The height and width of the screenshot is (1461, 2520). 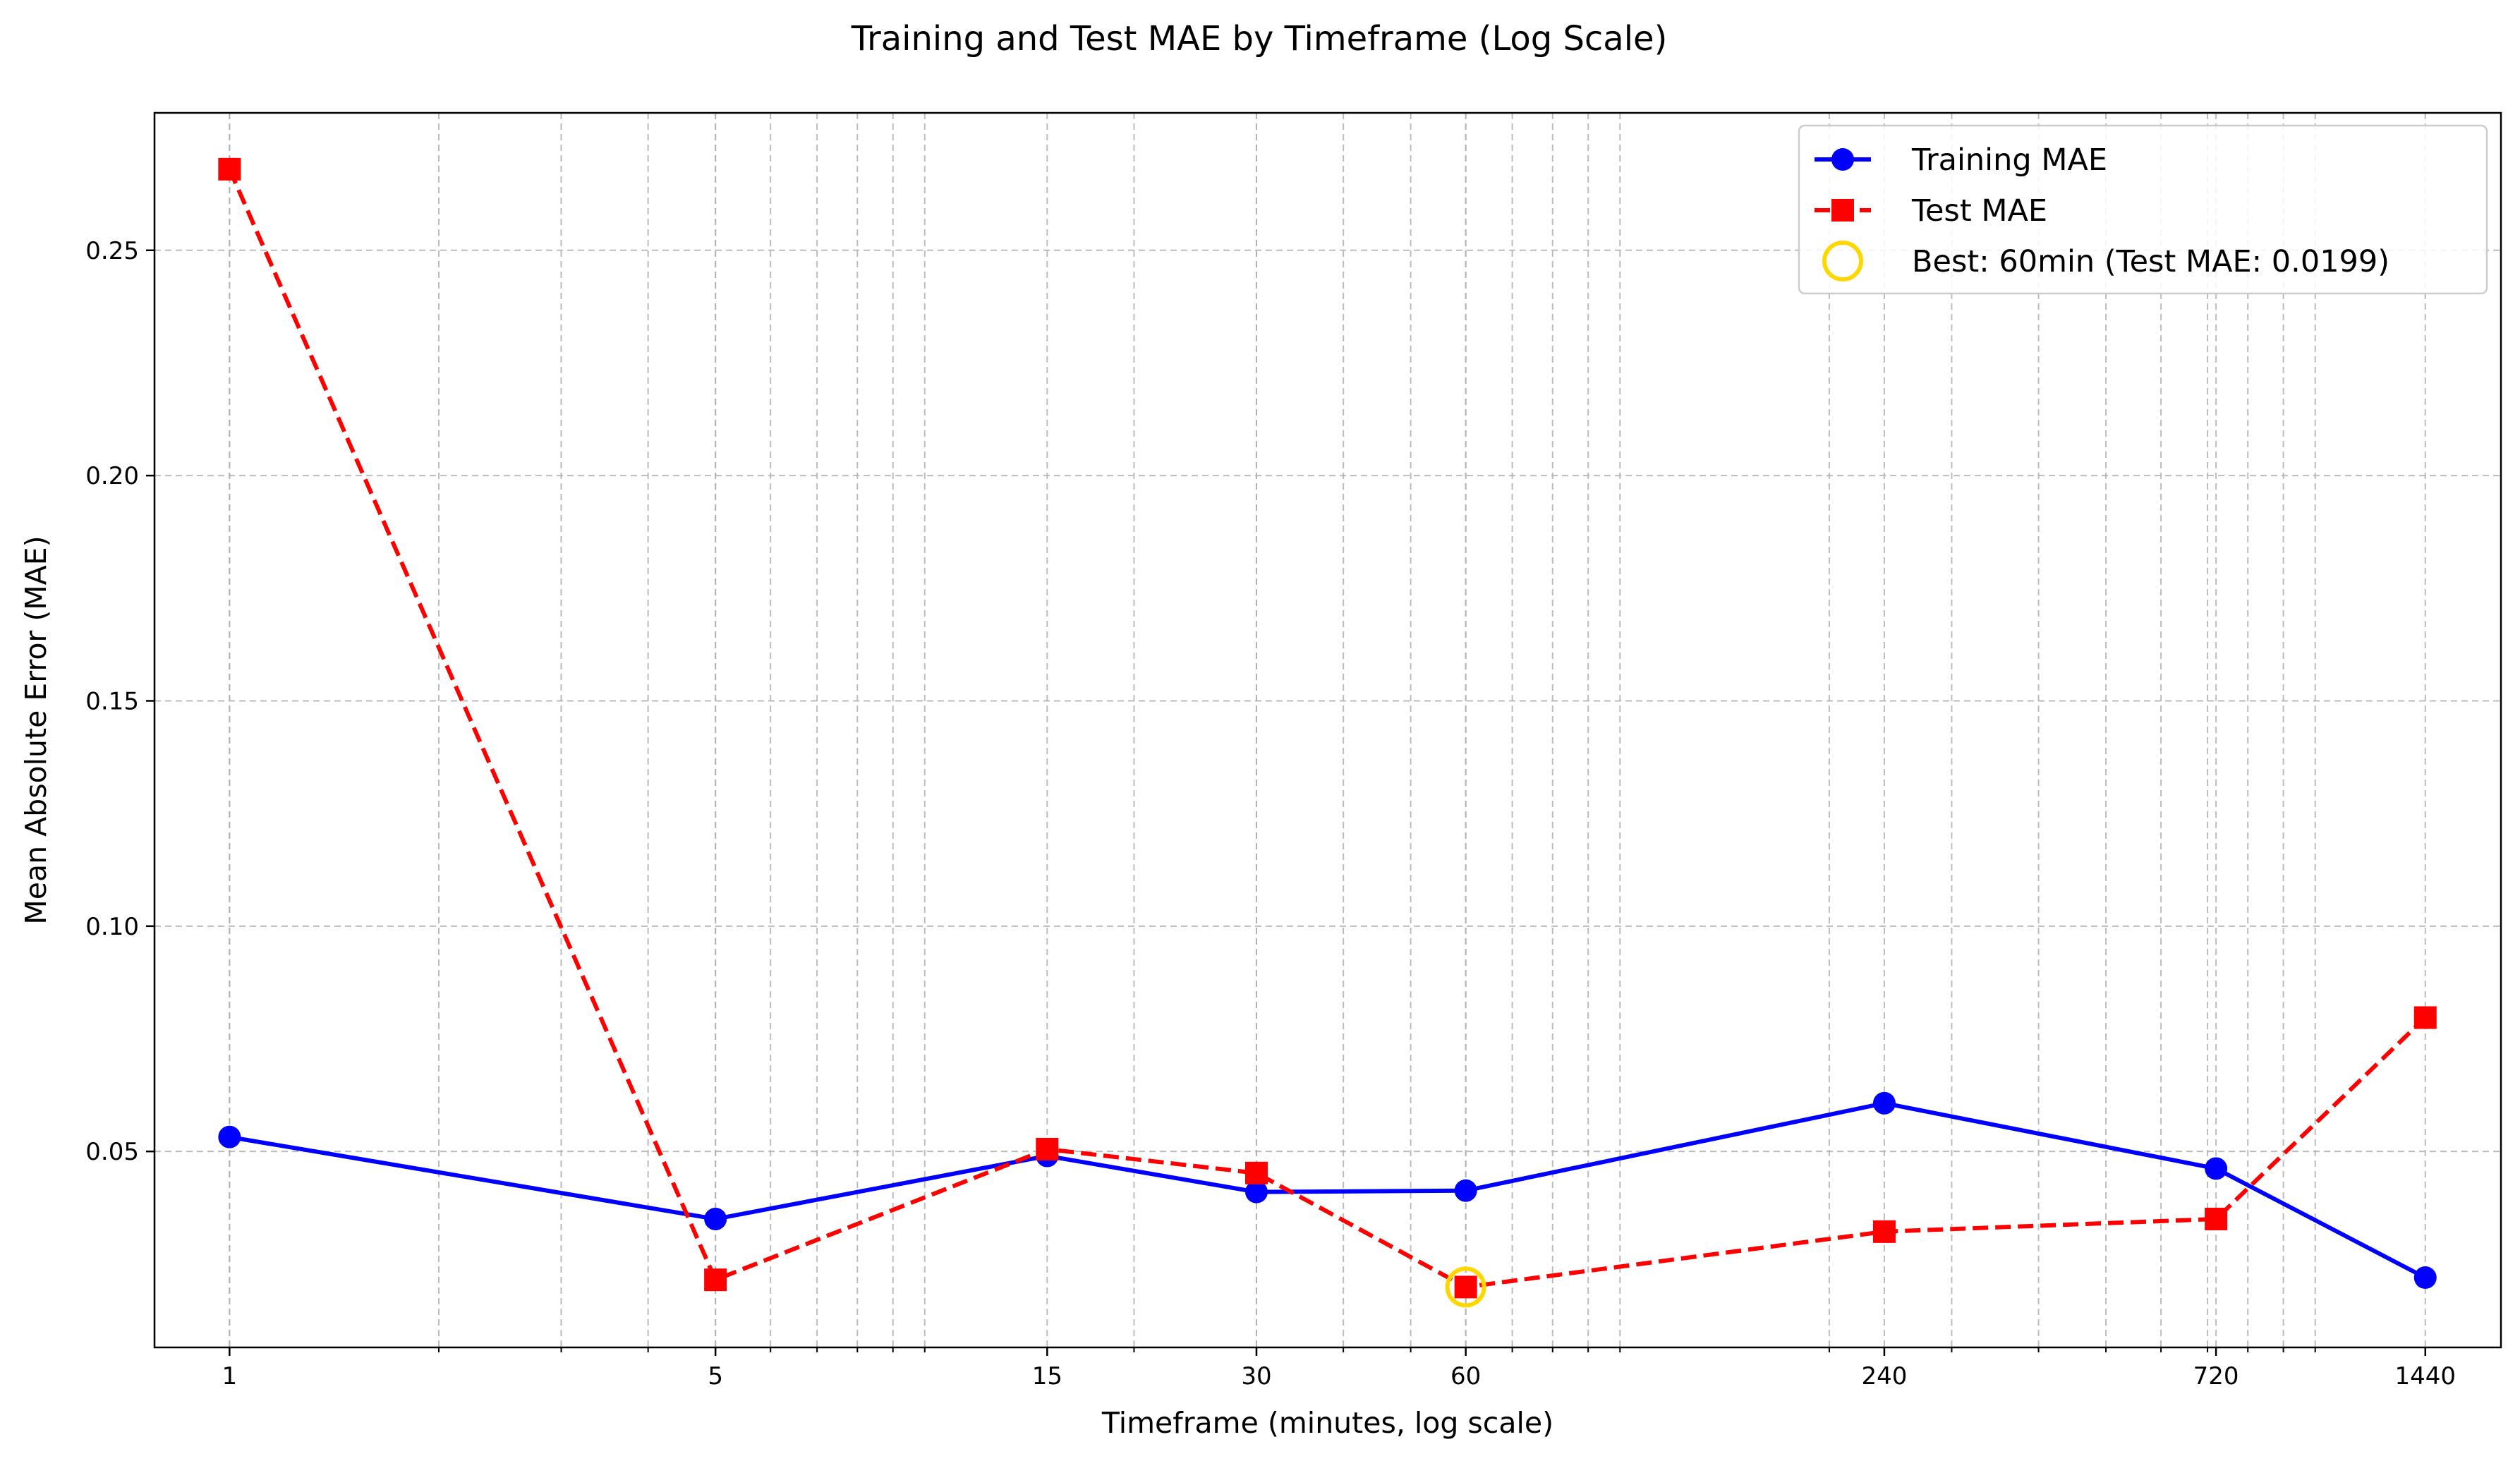 I want to click on x-tick-label: 30, so click(x=1256, y=1376).